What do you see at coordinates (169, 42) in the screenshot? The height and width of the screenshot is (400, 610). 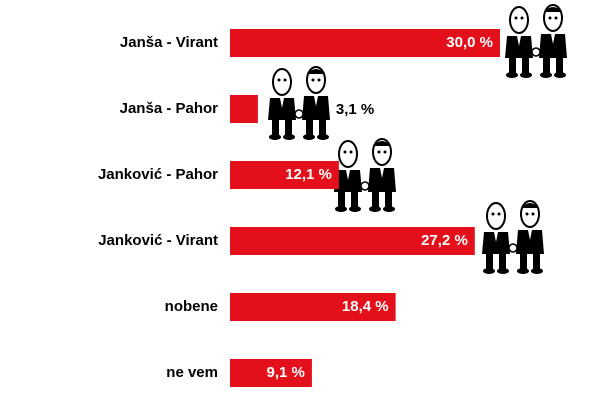 I see `category-label: Janša - Virant` at bounding box center [169, 42].